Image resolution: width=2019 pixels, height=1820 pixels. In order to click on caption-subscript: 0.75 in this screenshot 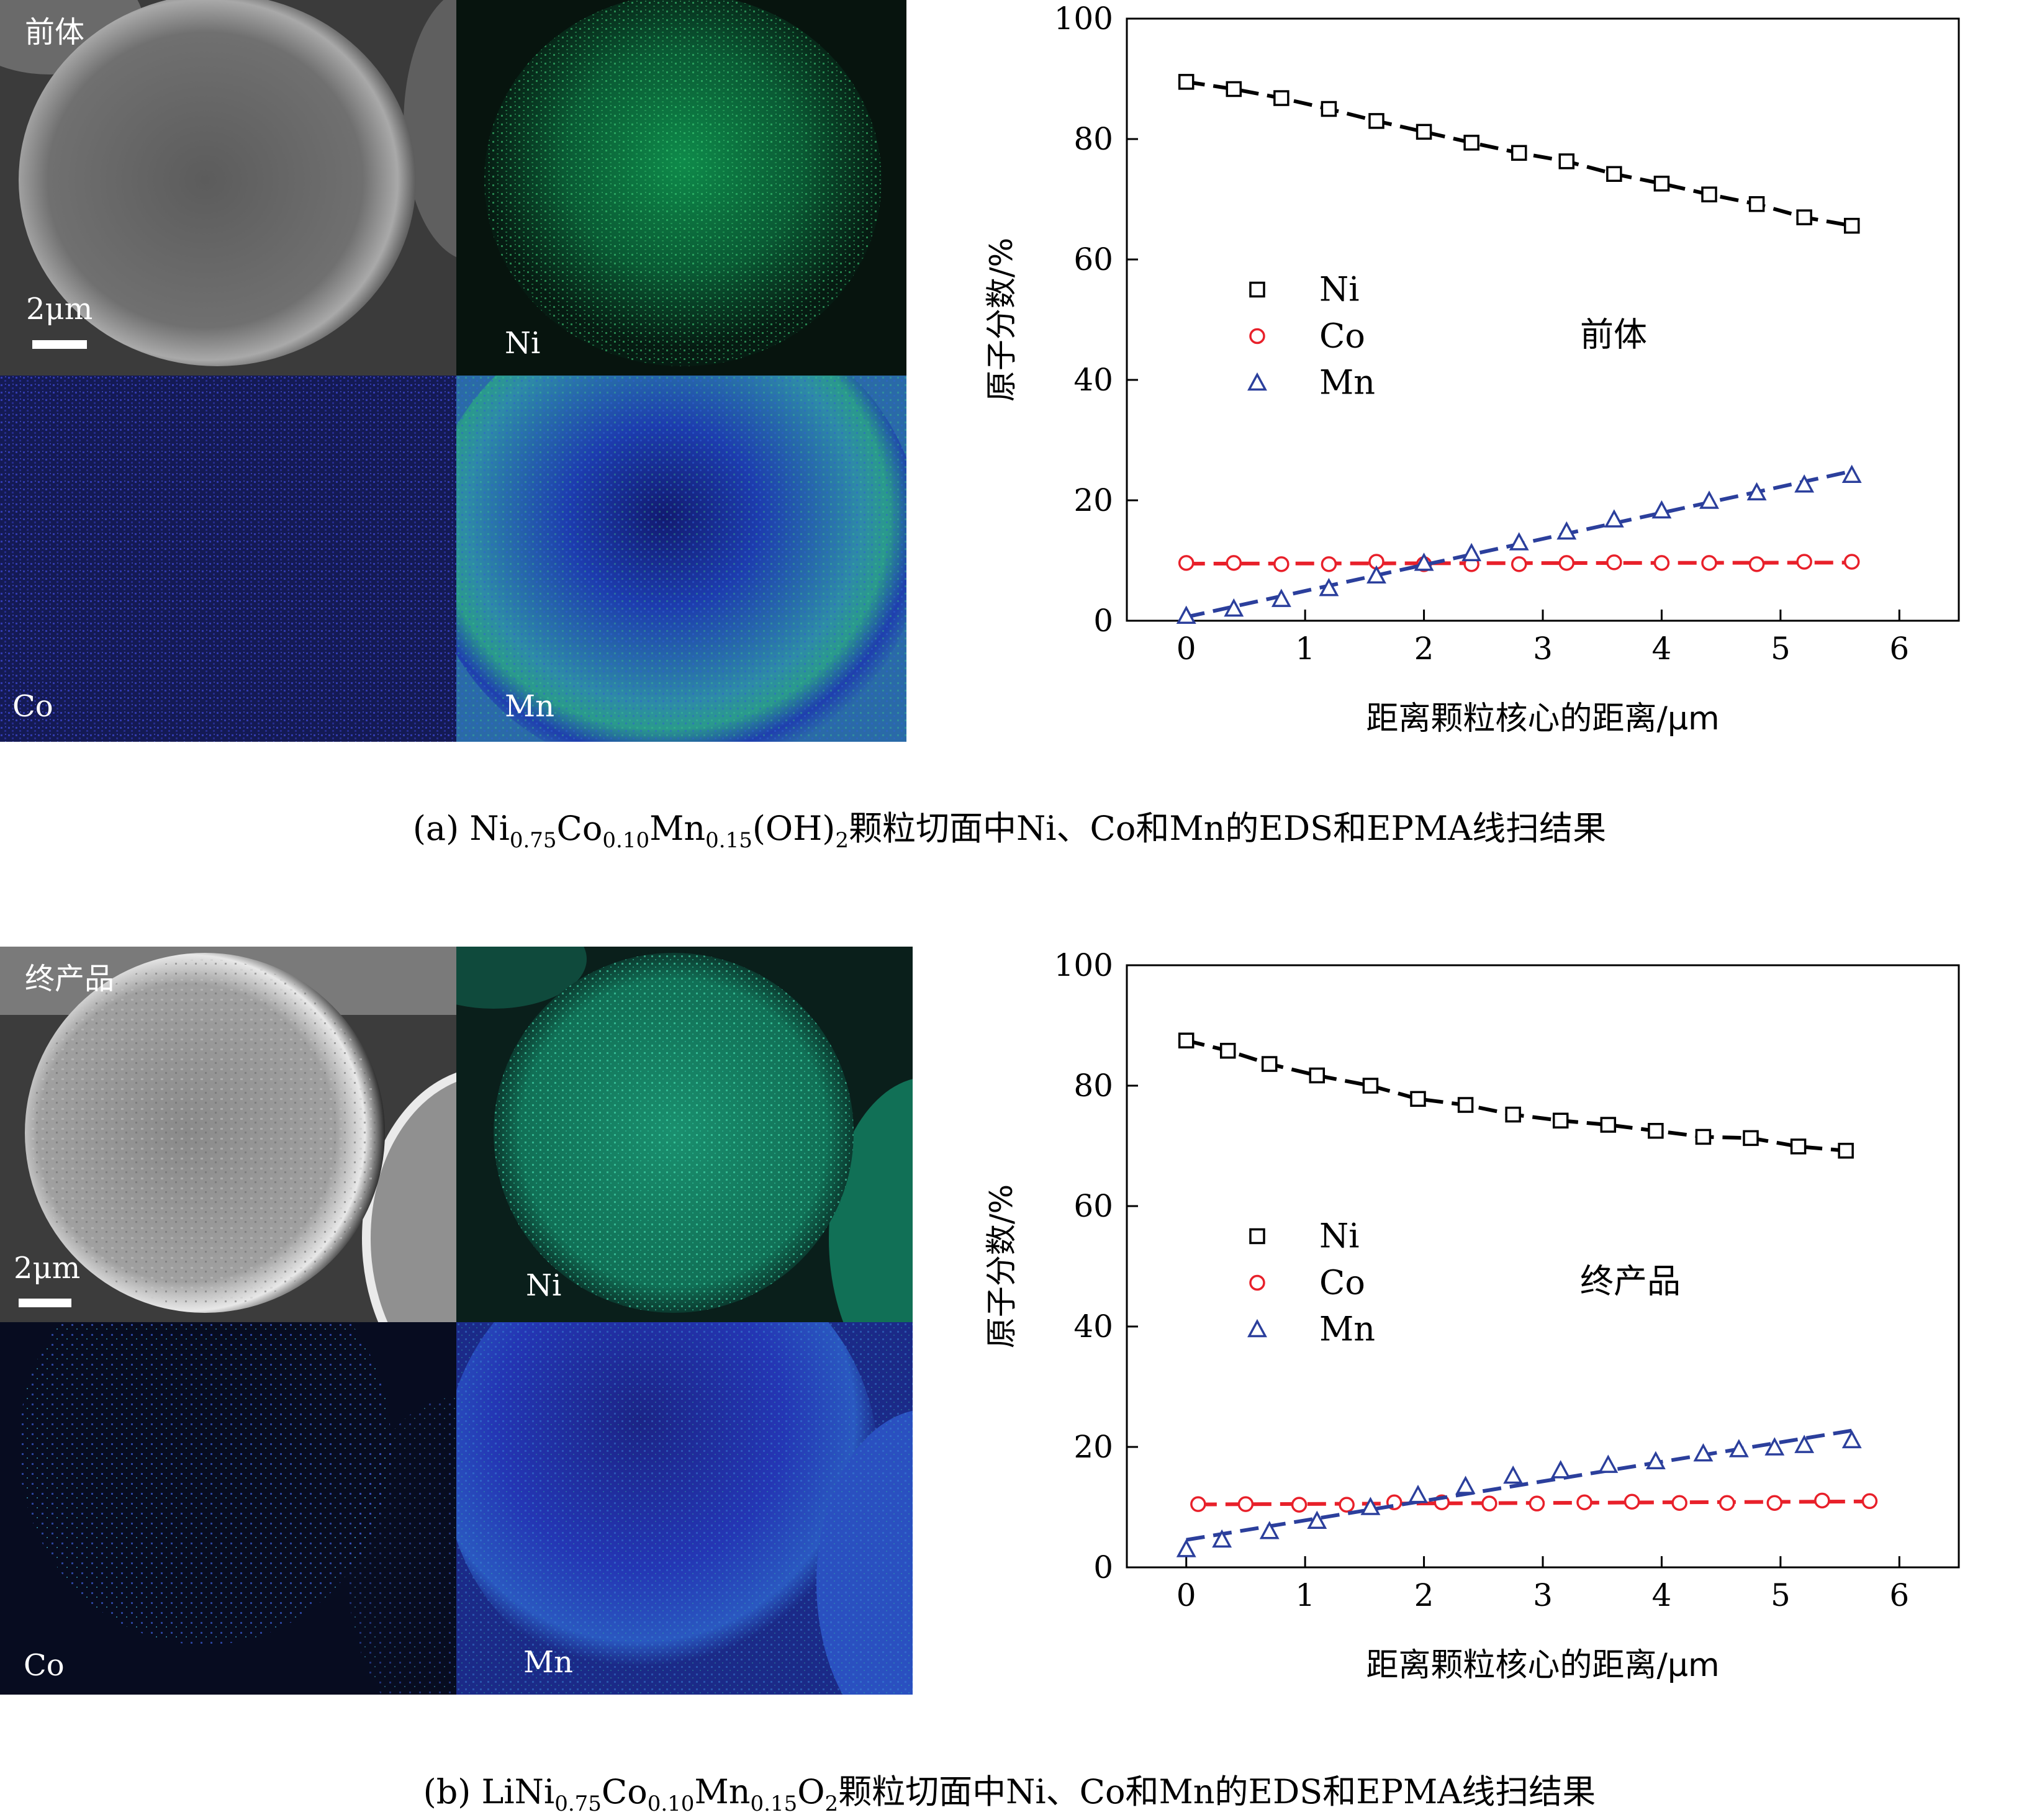, I will do `click(578, 1804)`.